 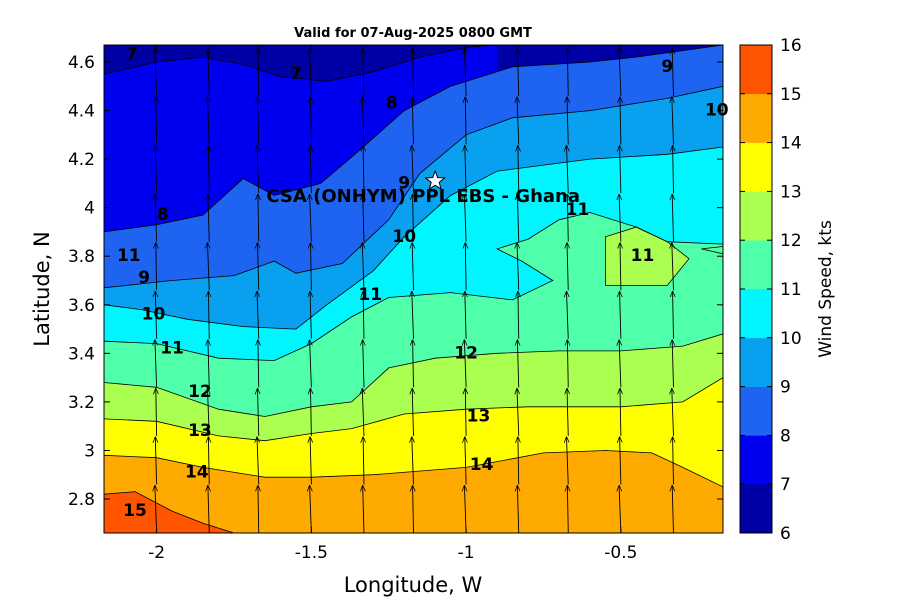 What do you see at coordinates (791, 241) in the screenshot?
I see `colorbar-tick-label: 12` at bounding box center [791, 241].